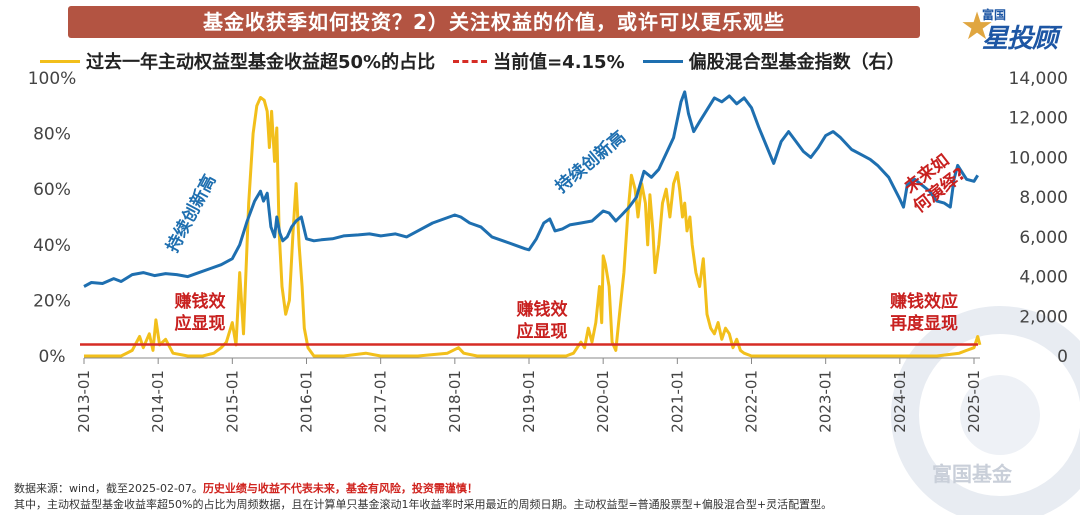 The height and width of the screenshot is (515, 1080). I want to click on y-right-tick-label: 12,000, so click(1038, 119).